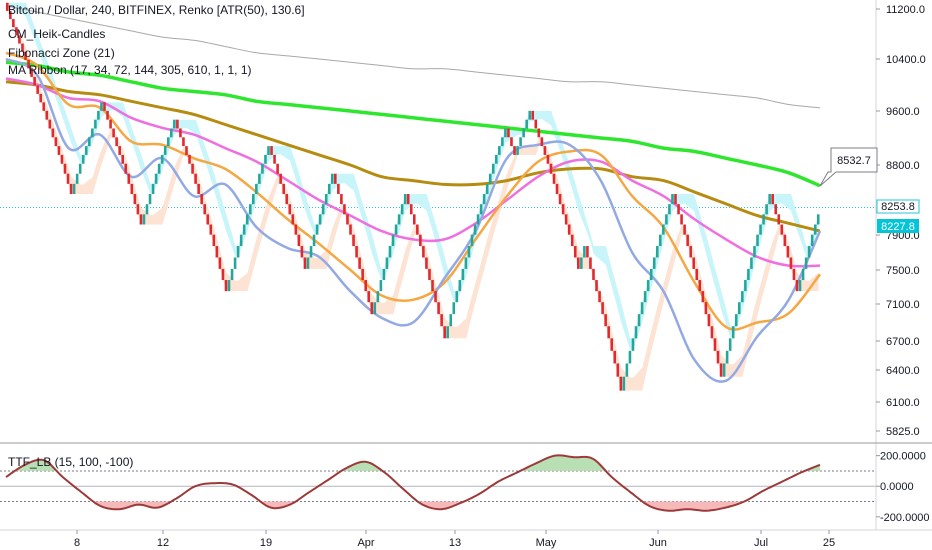 This screenshot has width=932, height=550. I want to click on x-tick-label: Jul, so click(761, 543).